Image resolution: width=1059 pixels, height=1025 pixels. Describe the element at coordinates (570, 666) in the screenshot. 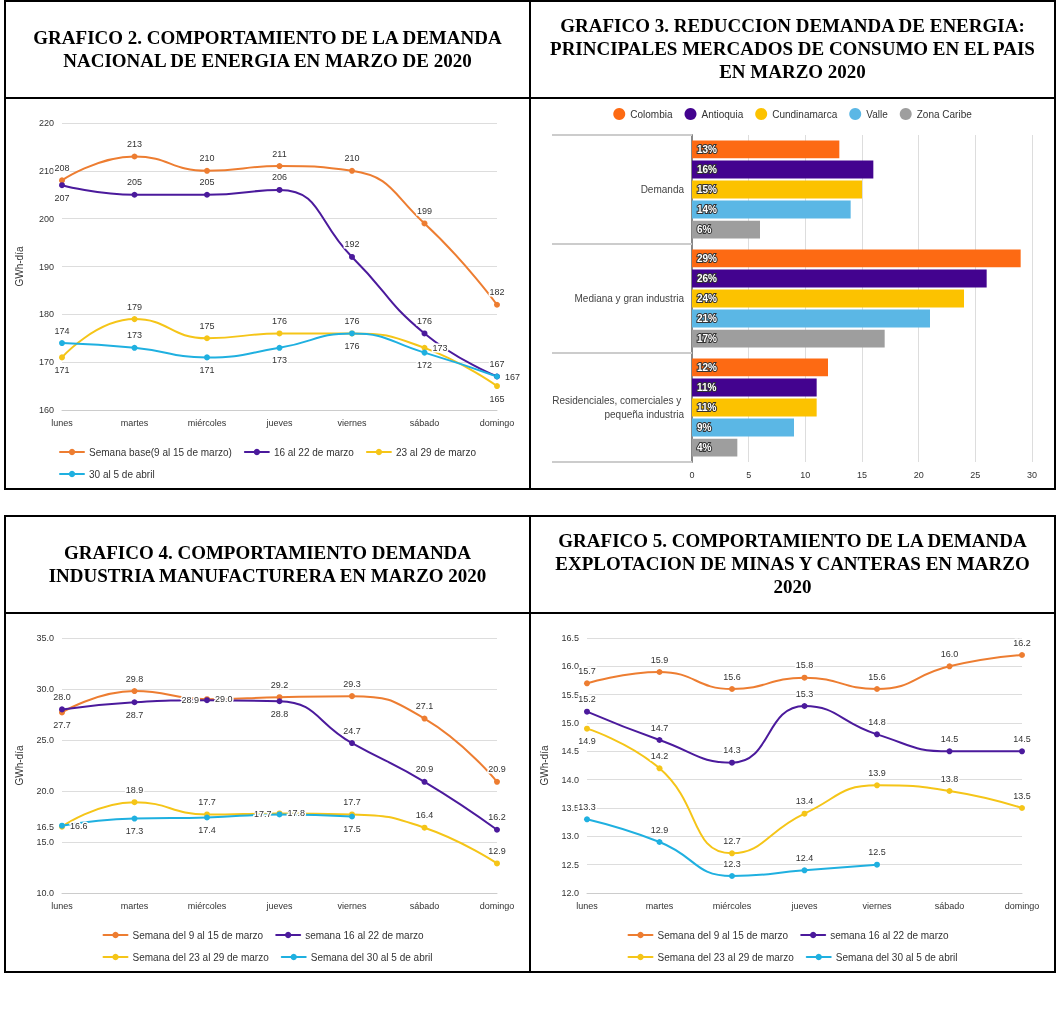

I see `y-tick-label: 16.0` at that location.